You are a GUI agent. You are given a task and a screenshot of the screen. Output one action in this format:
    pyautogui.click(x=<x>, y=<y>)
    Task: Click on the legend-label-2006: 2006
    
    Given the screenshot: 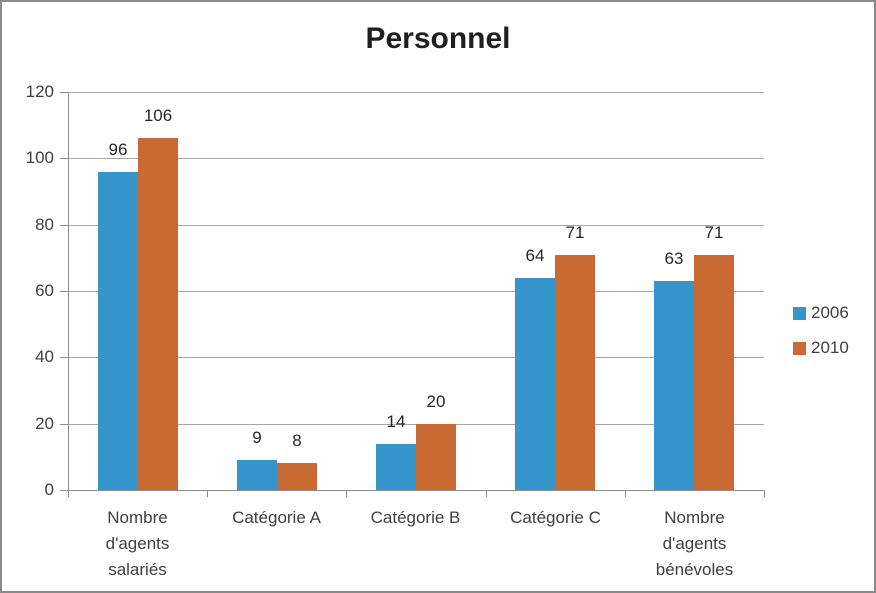 What is the action you would take?
    pyautogui.click(x=830, y=312)
    